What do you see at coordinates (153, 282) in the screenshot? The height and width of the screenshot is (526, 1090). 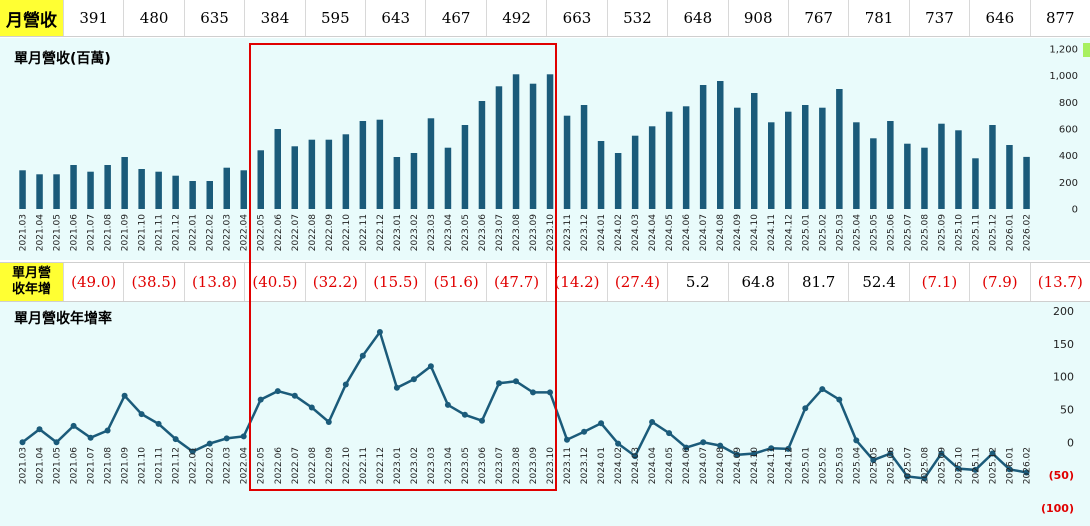 I see `yoy-value: (38.5)` at bounding box center [153, 282].